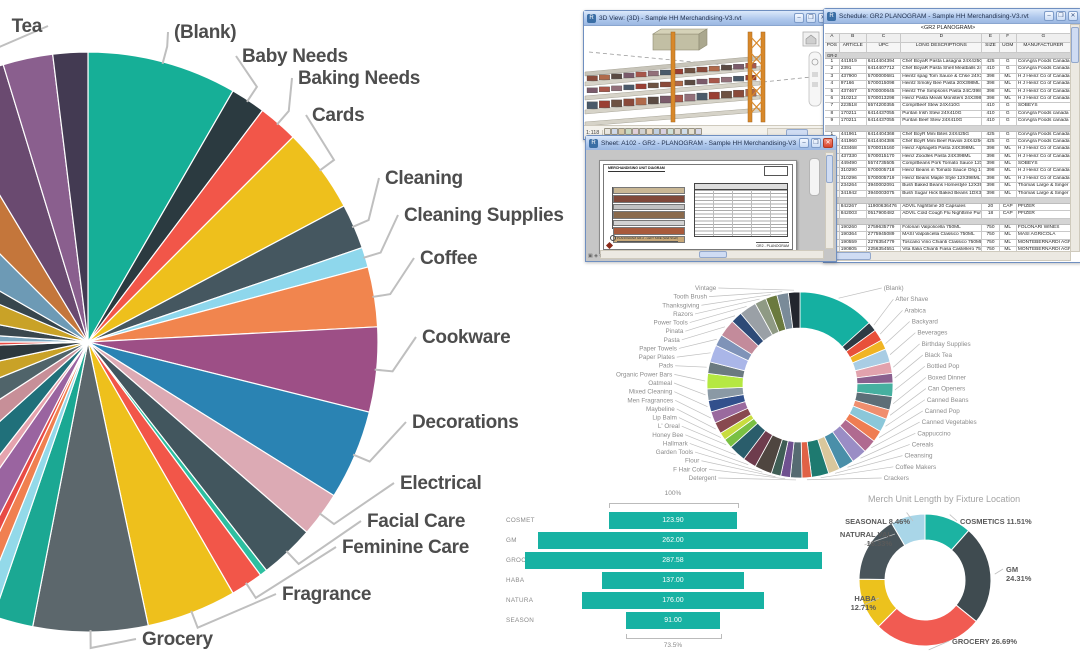  What do you see at coordinates (991, 47) in the screenshot?
I see `schedule-cell: SIZE` at bounding box center [991, 47].